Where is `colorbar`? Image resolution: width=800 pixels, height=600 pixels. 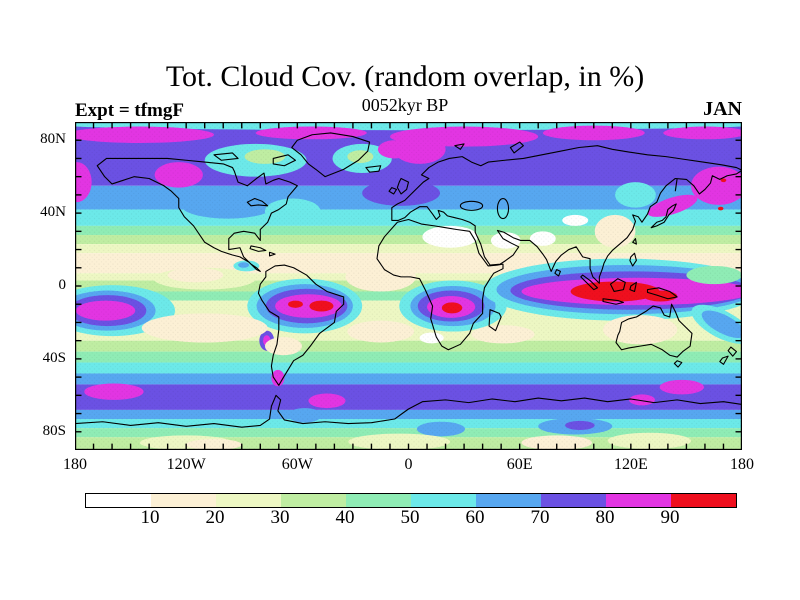 colorbar is located at coordinates (411, 500).